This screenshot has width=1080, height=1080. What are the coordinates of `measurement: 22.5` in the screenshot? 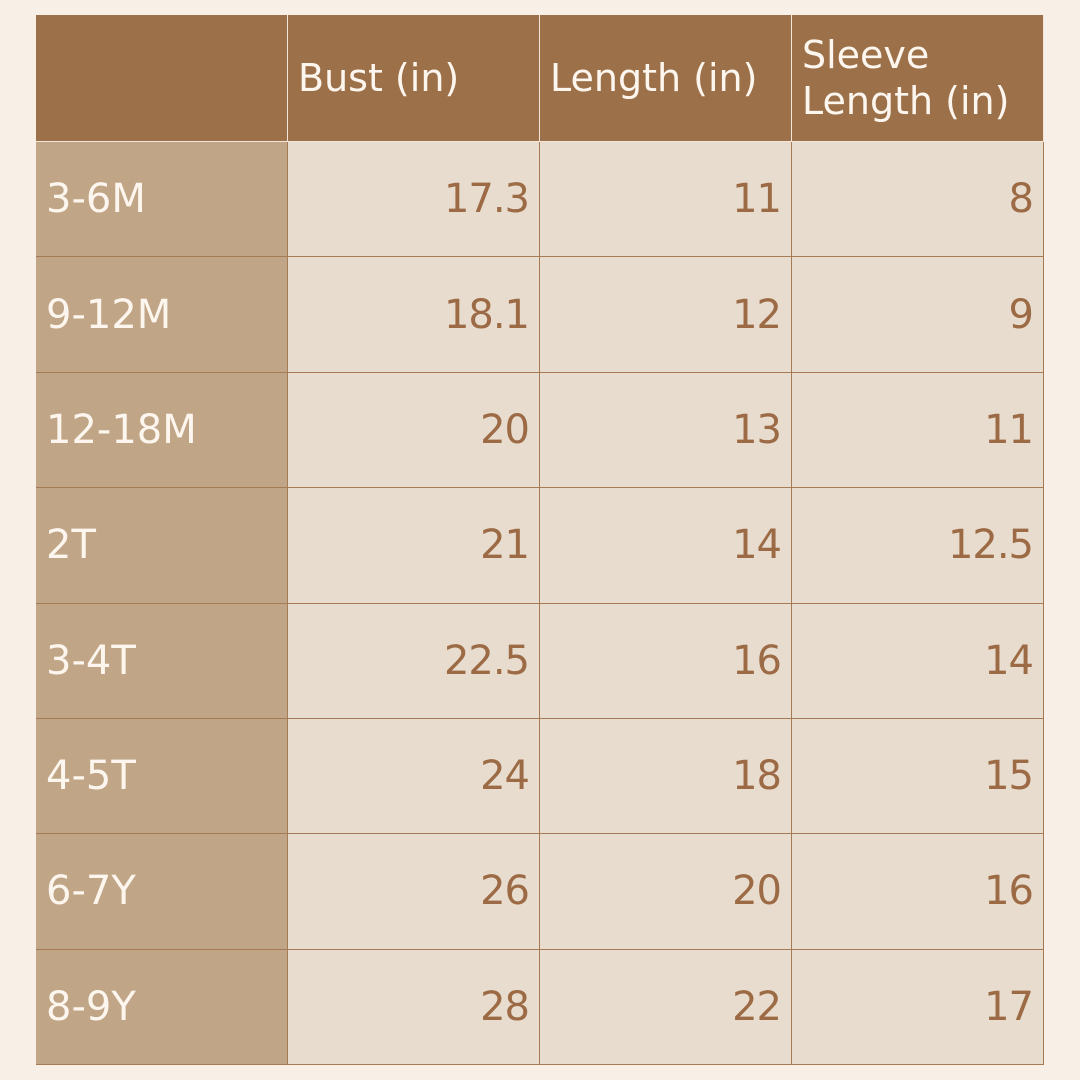 It's located at (414, 661).